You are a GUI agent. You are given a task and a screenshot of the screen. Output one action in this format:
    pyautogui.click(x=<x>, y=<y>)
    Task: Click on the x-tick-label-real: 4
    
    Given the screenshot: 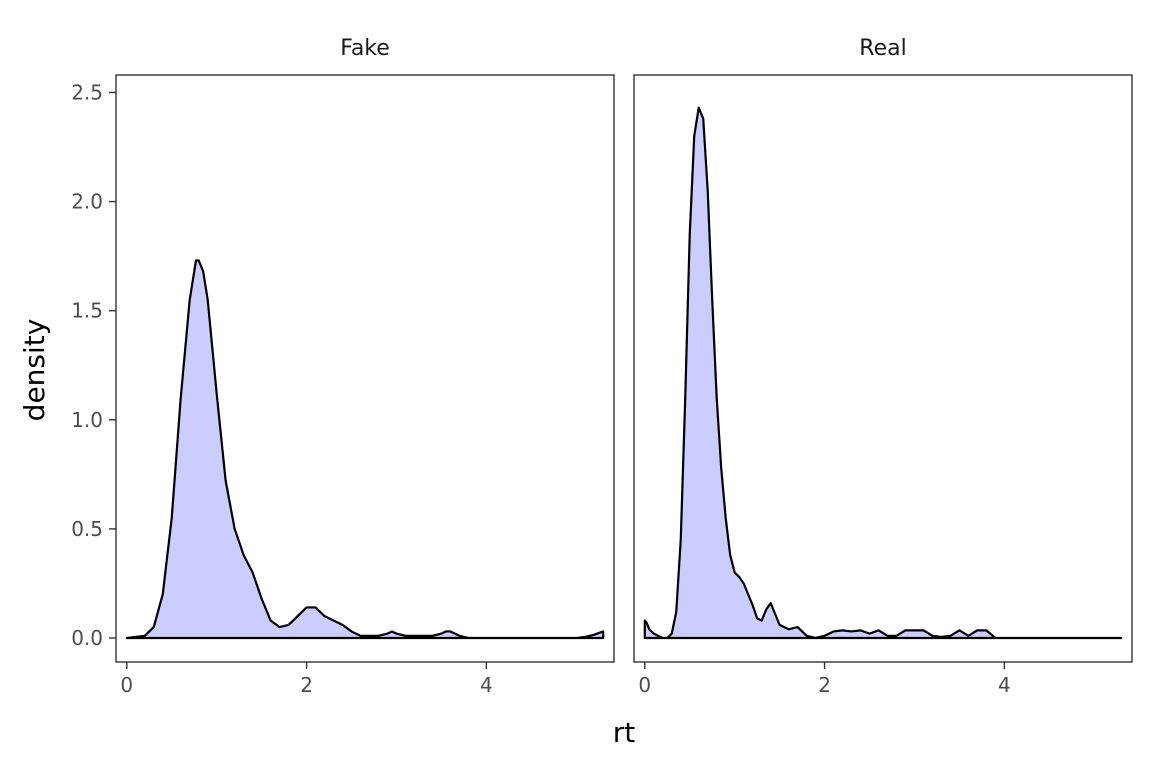 What is the action you would take?
    pyautogui.click(x=1004, y=685)
    